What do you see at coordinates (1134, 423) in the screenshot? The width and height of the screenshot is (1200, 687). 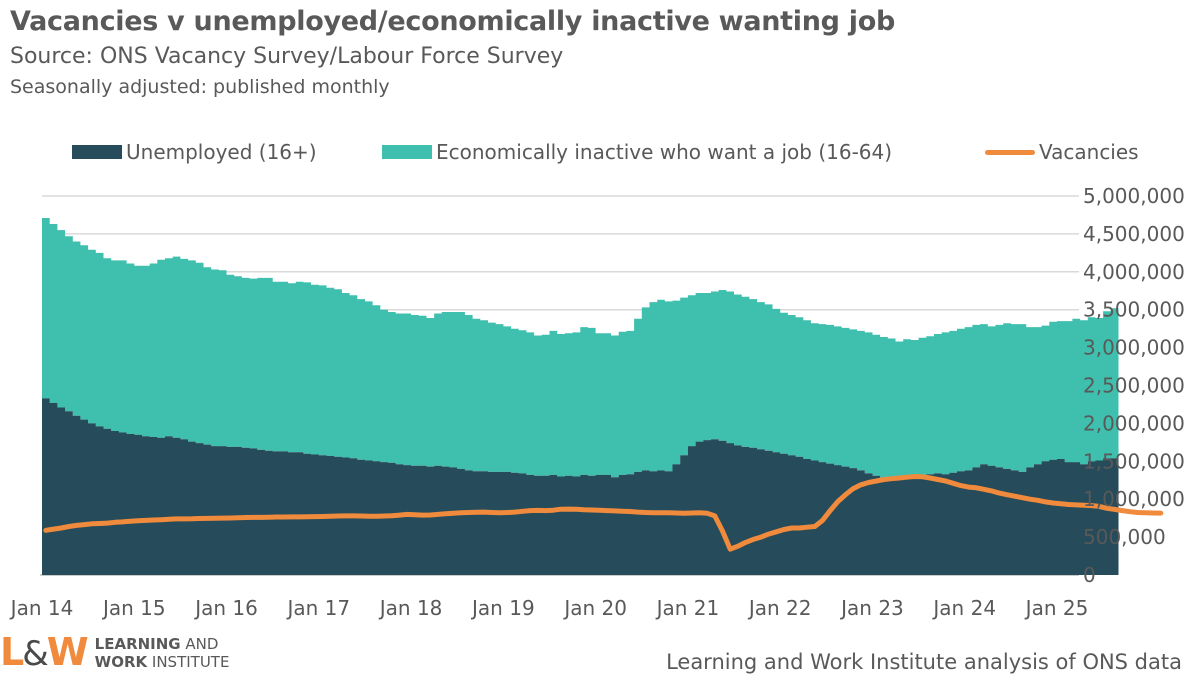 I see `y-tick-label: 2,000,000` at bounding box center [1134, 423].